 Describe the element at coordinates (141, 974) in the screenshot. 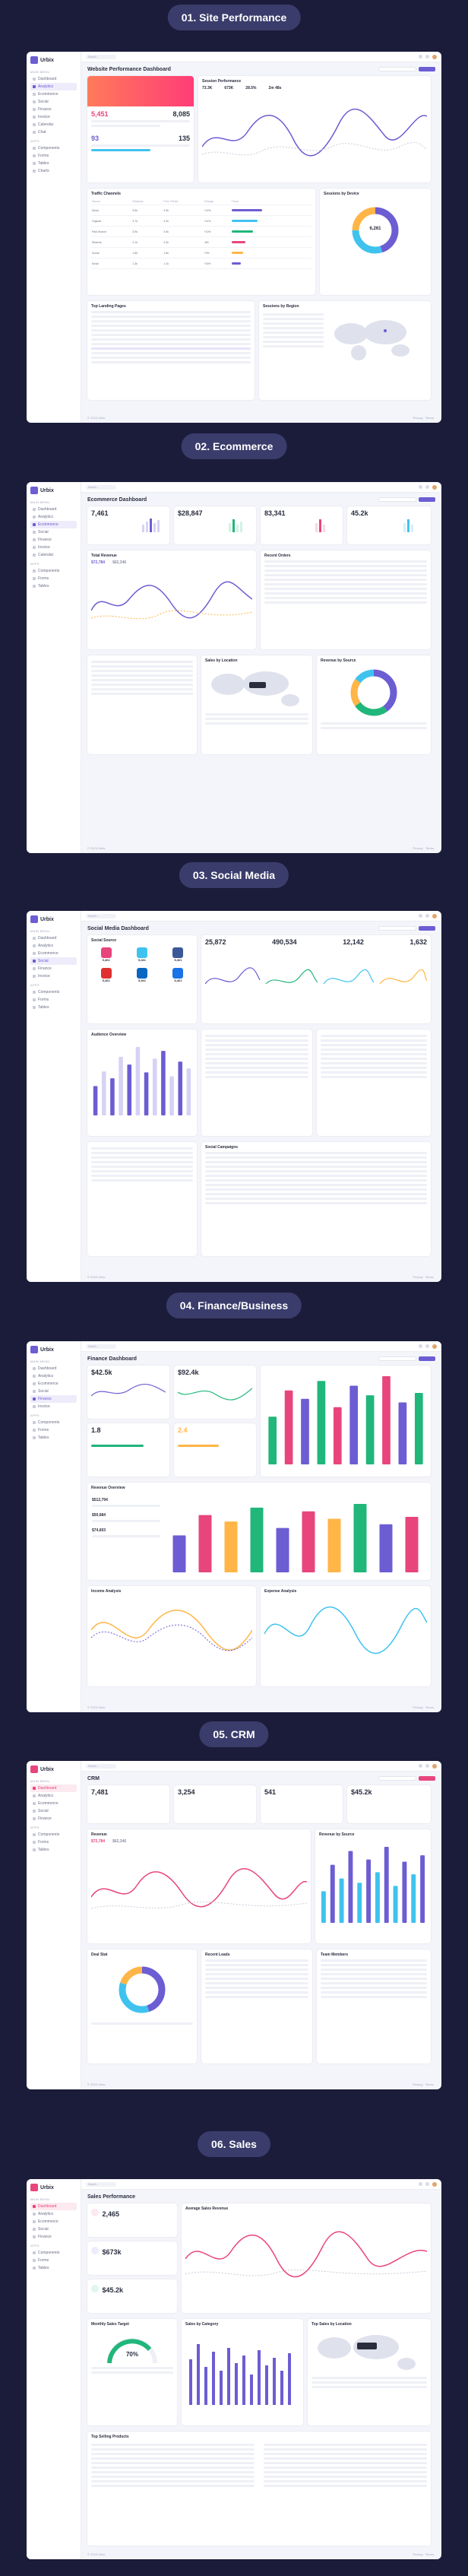

I see `linkedin-icon` at that location.